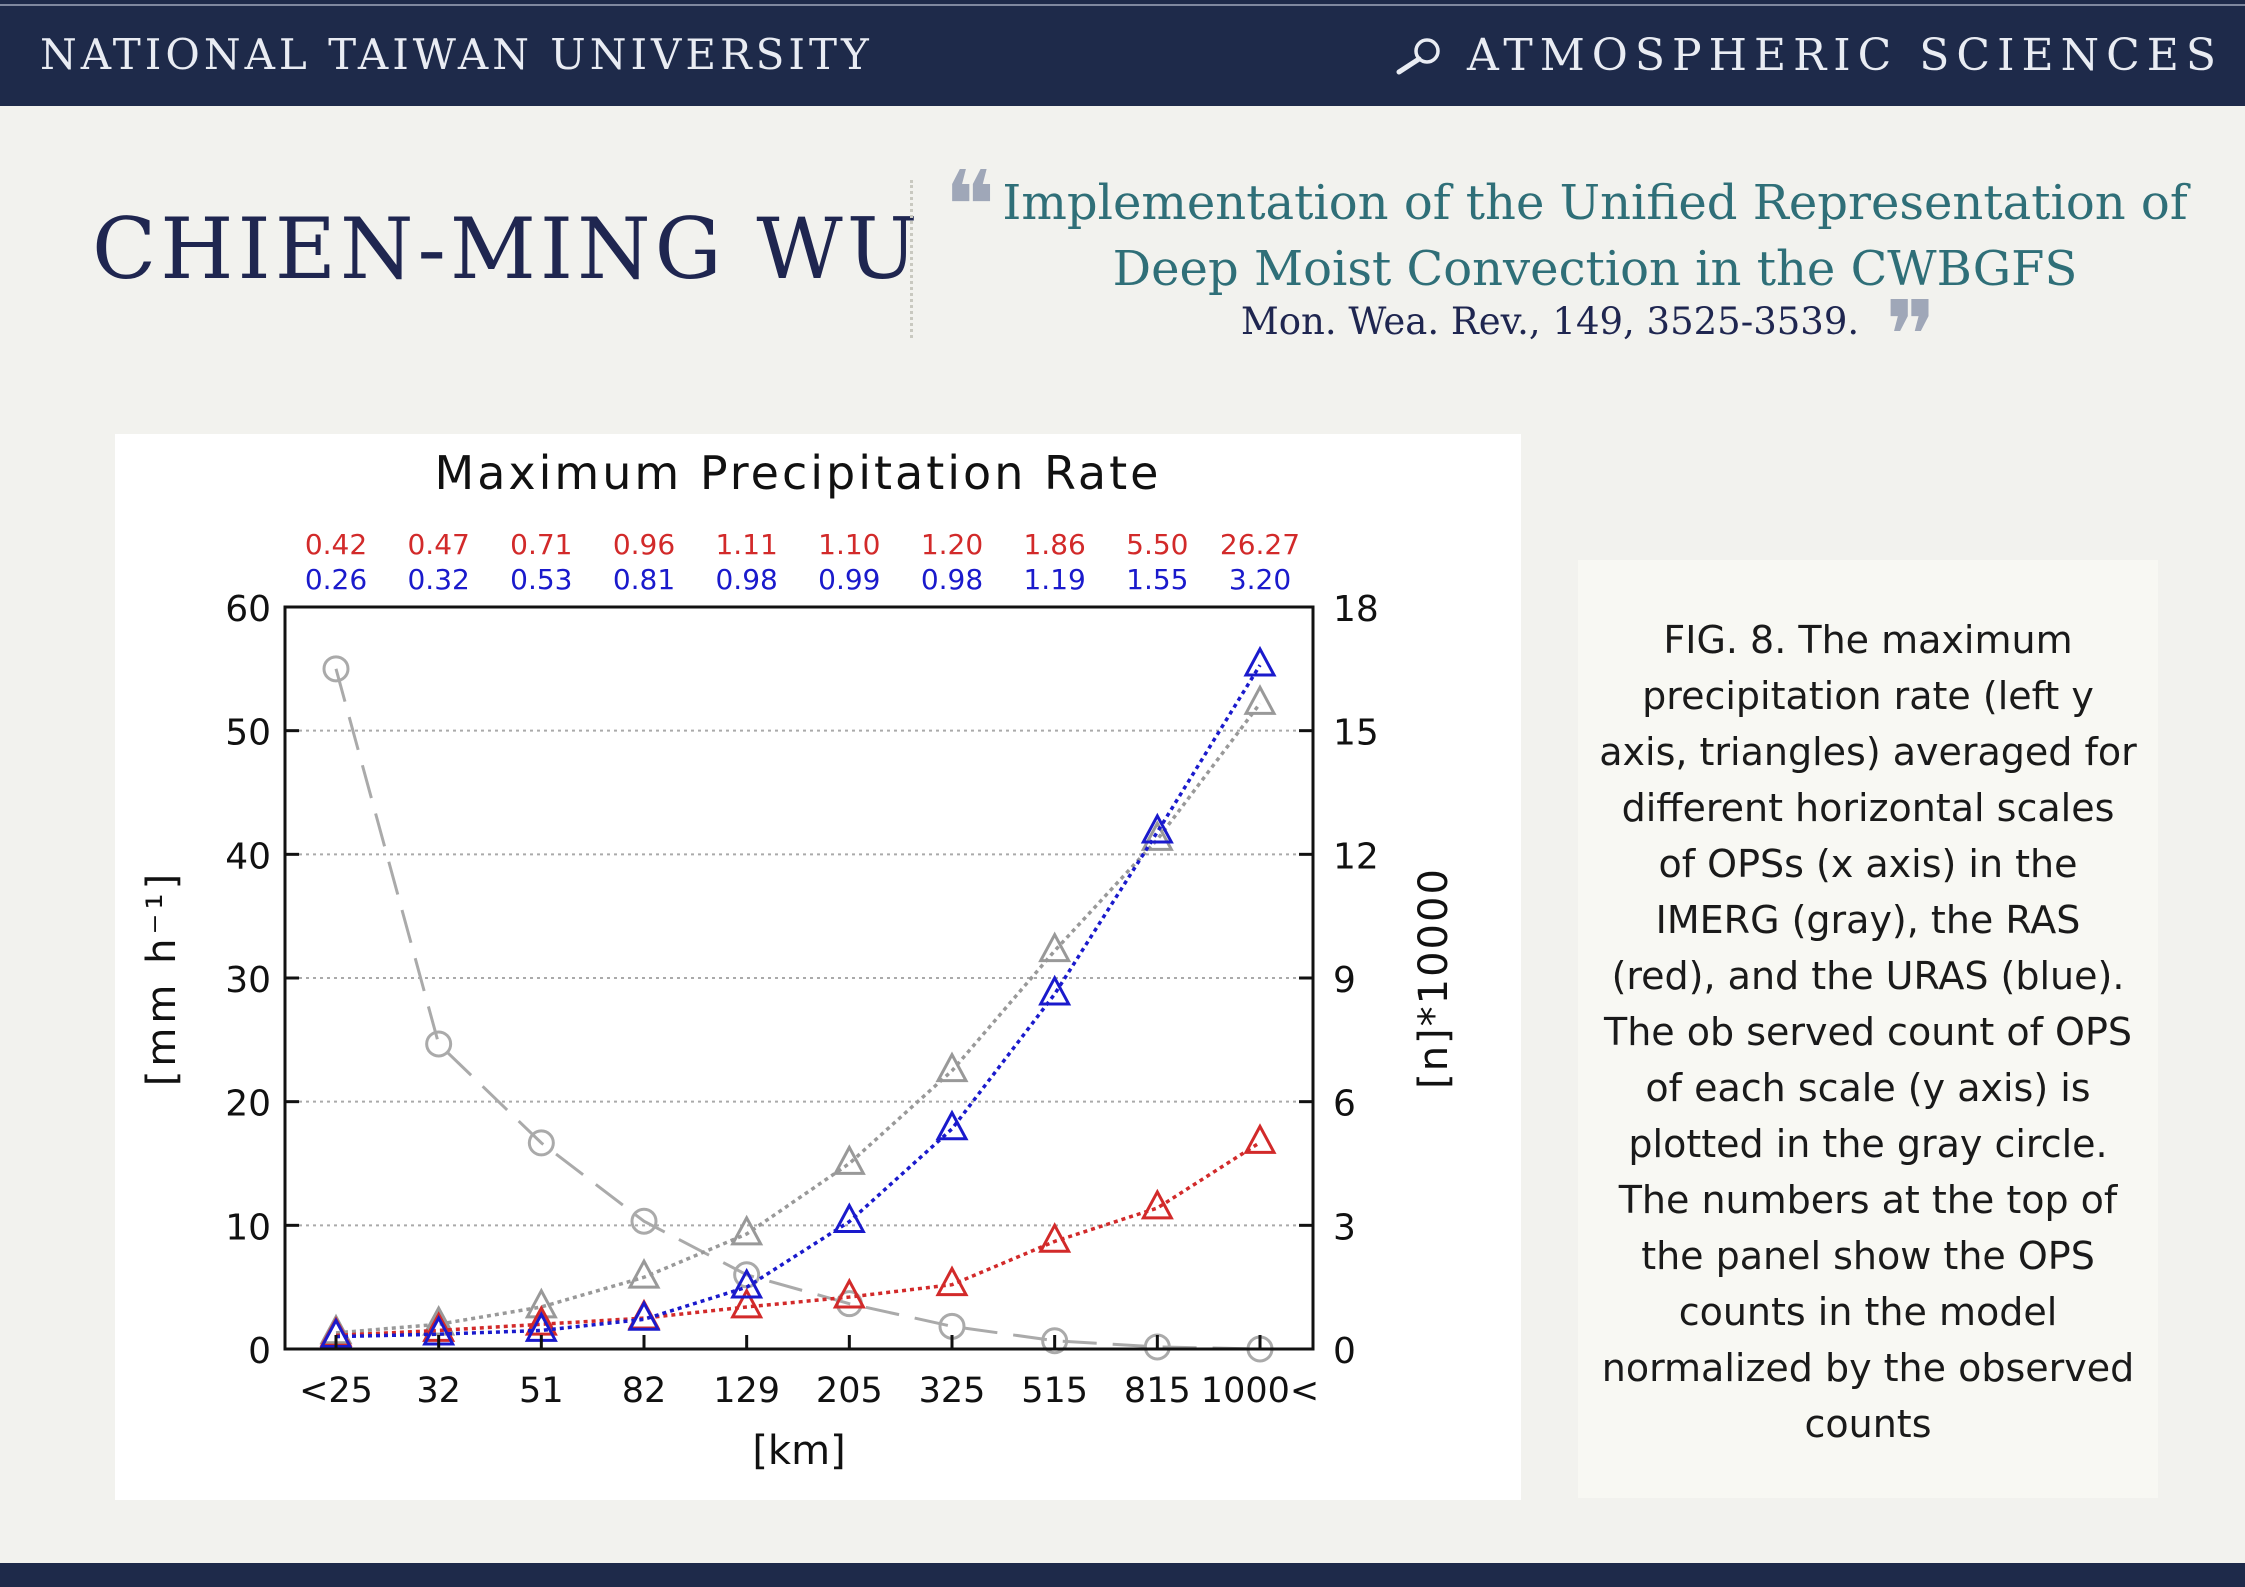 The height and width of the screenshot is (1587, 2245). I want to click on x-tick-label: 205, so click(849, 1391).